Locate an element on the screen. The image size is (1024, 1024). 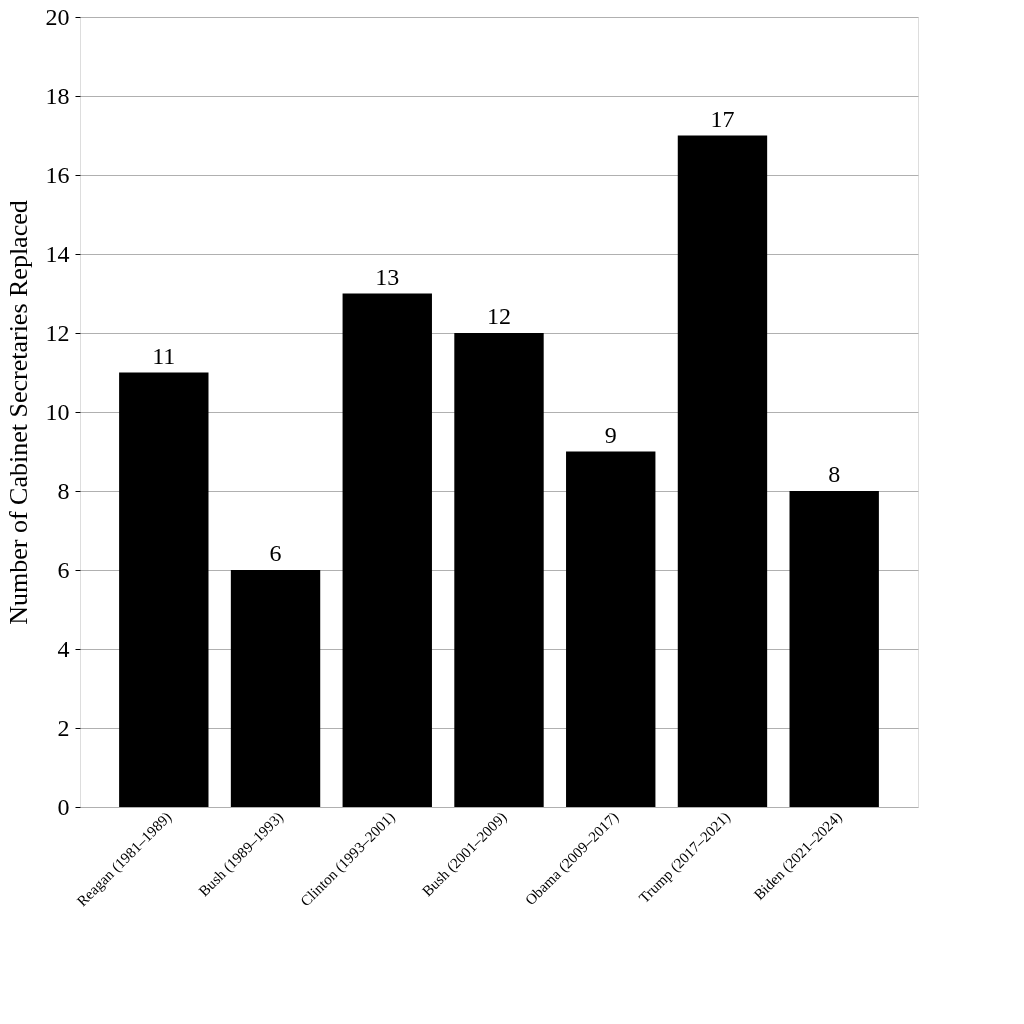
data-label: 17 is located at coordinates (722, 118).